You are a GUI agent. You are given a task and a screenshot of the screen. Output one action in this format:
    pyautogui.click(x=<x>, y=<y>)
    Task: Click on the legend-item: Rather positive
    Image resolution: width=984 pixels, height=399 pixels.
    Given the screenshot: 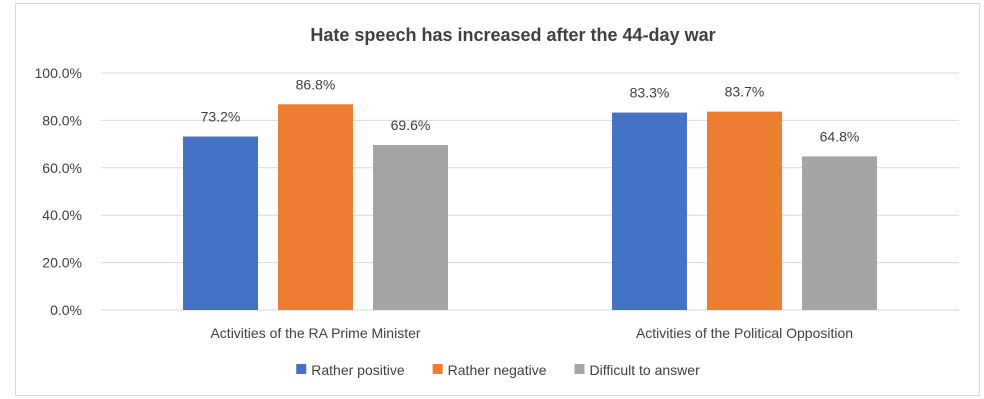 What is the action you would take?
    pyautogui.click(x=350, y=370)
    